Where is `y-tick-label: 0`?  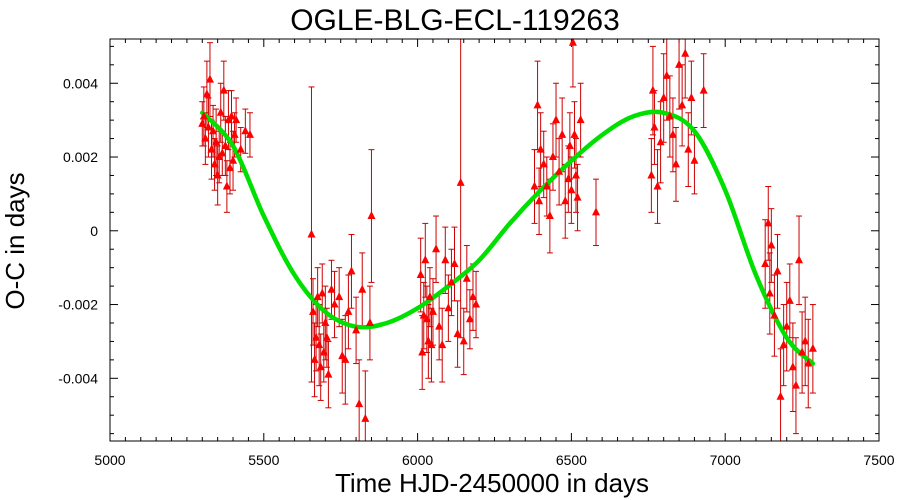
y-tick-label: 0 is located at coordinates (94, 231).